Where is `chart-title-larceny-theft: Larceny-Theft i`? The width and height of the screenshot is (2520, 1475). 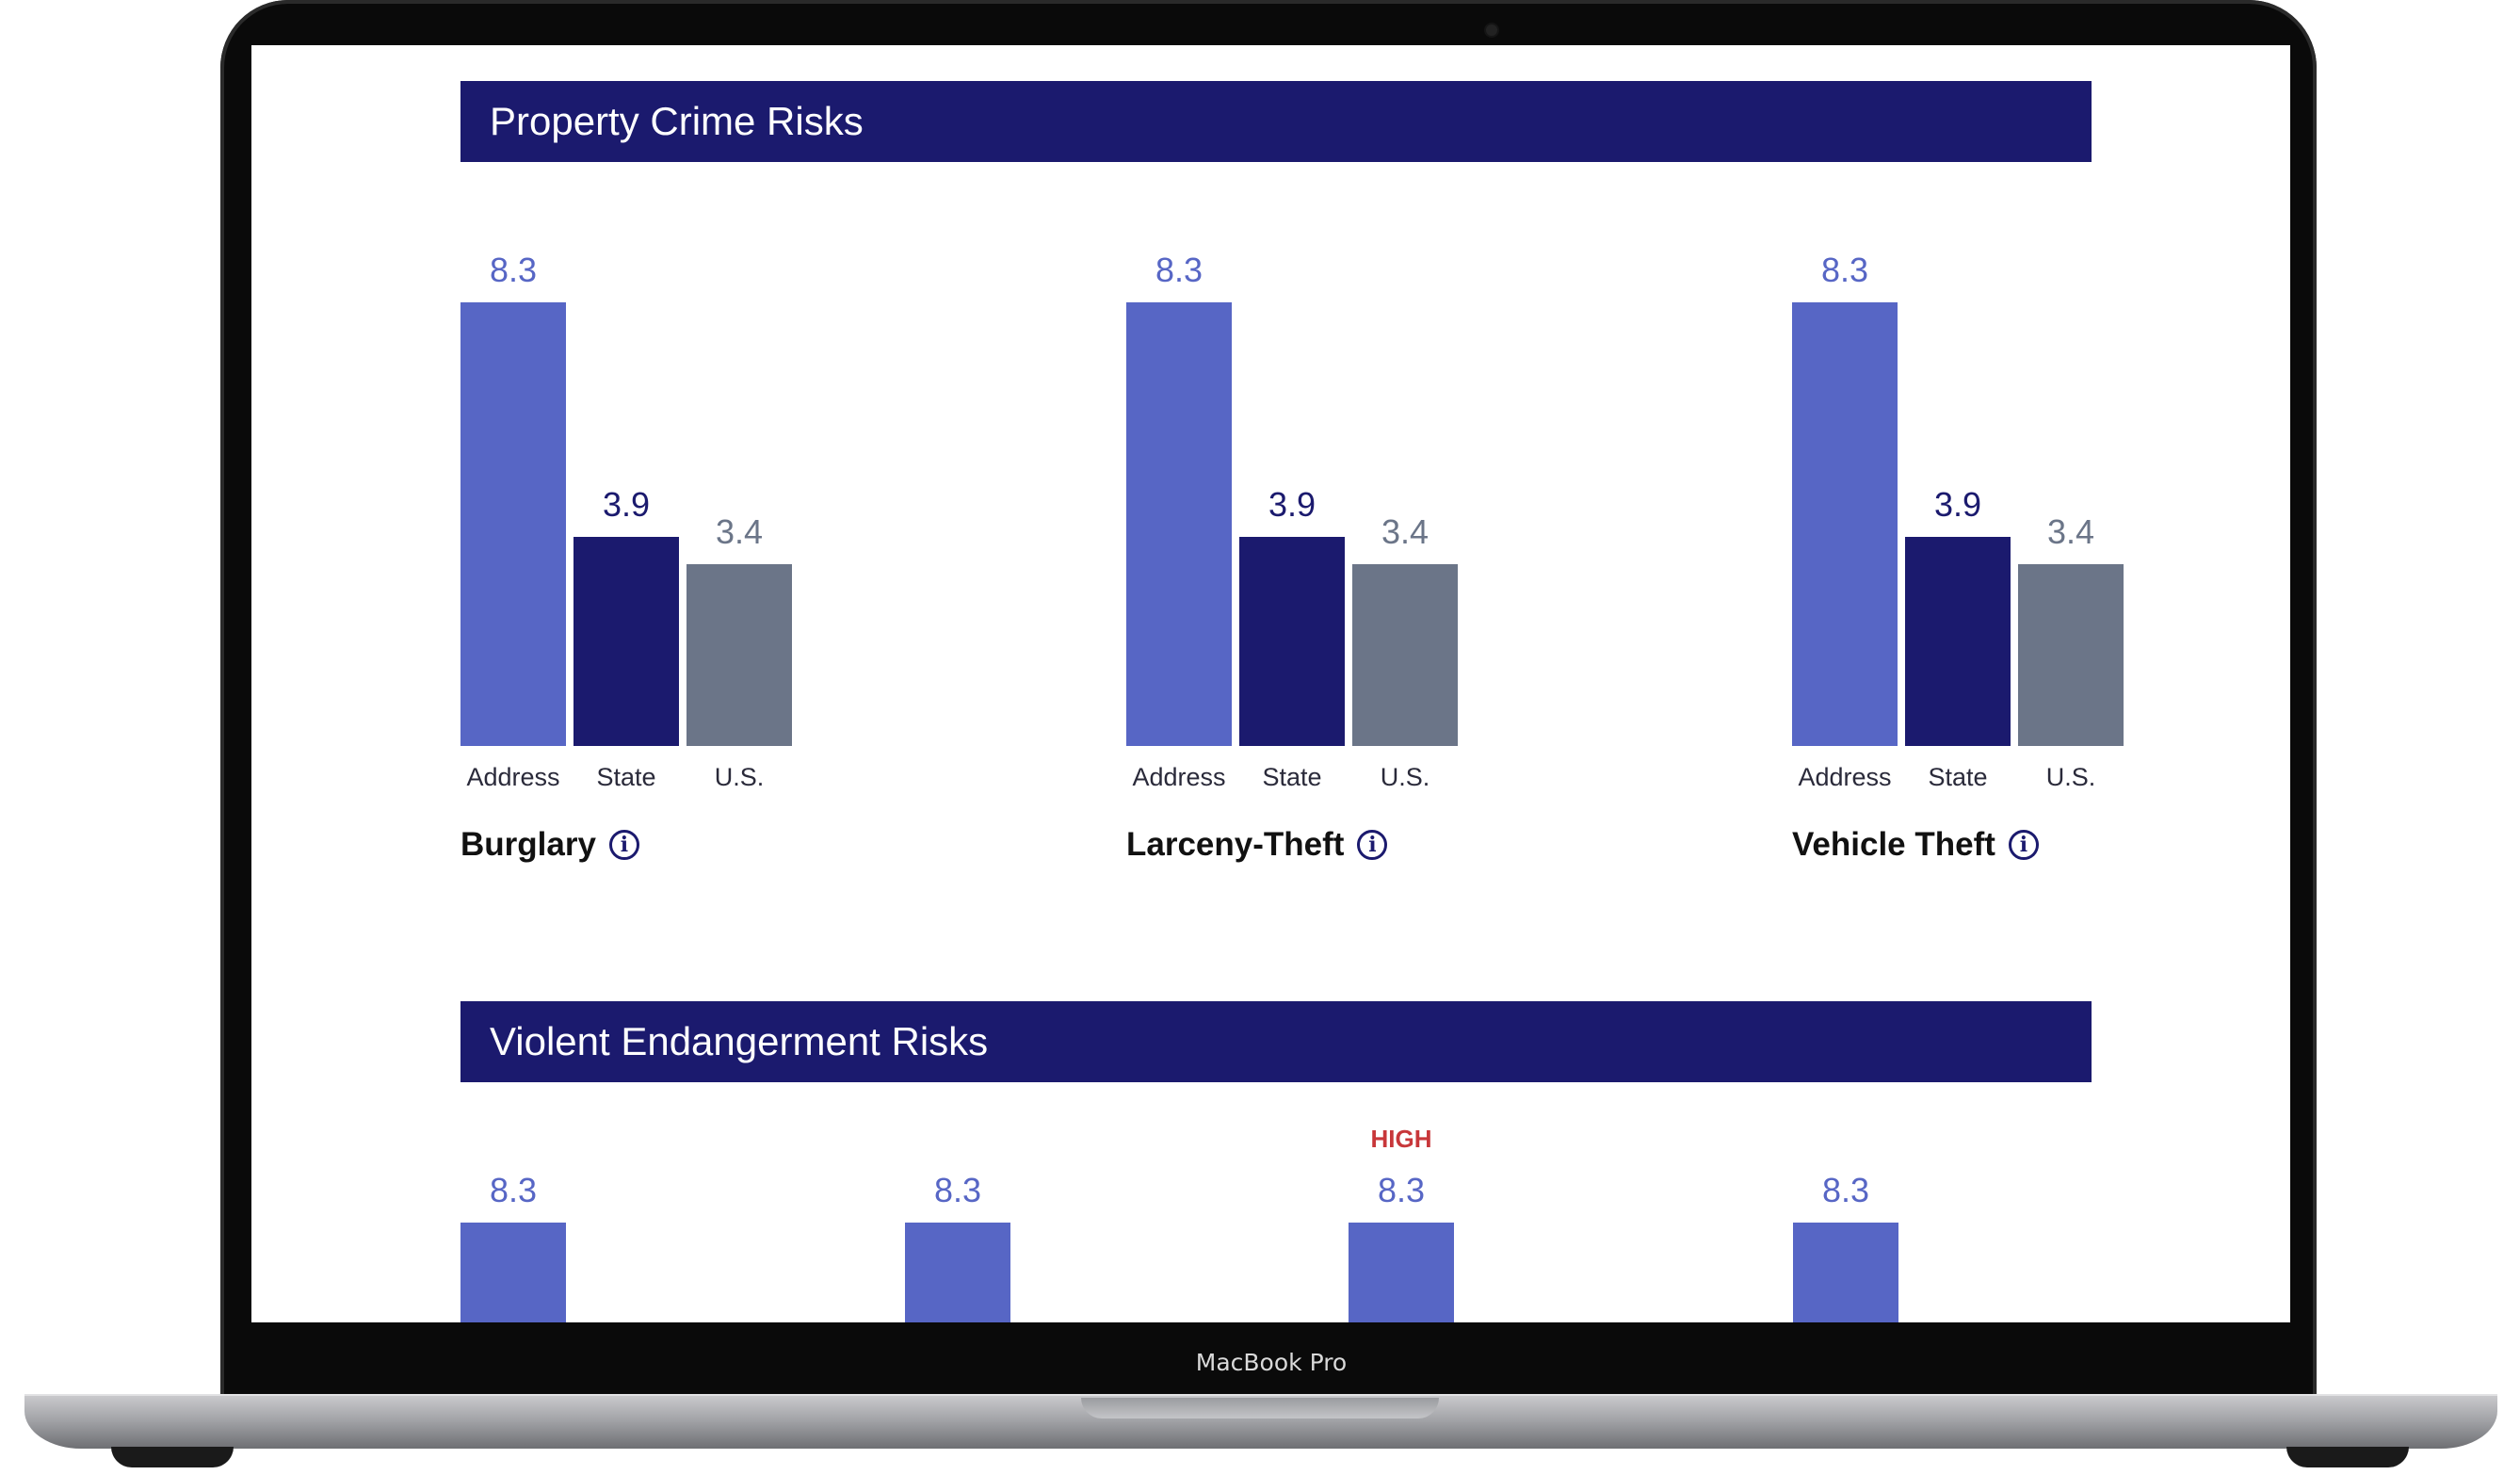
chart-title-larceny-theft: Larceny-Theft i is located at coordinates (1257, 845).